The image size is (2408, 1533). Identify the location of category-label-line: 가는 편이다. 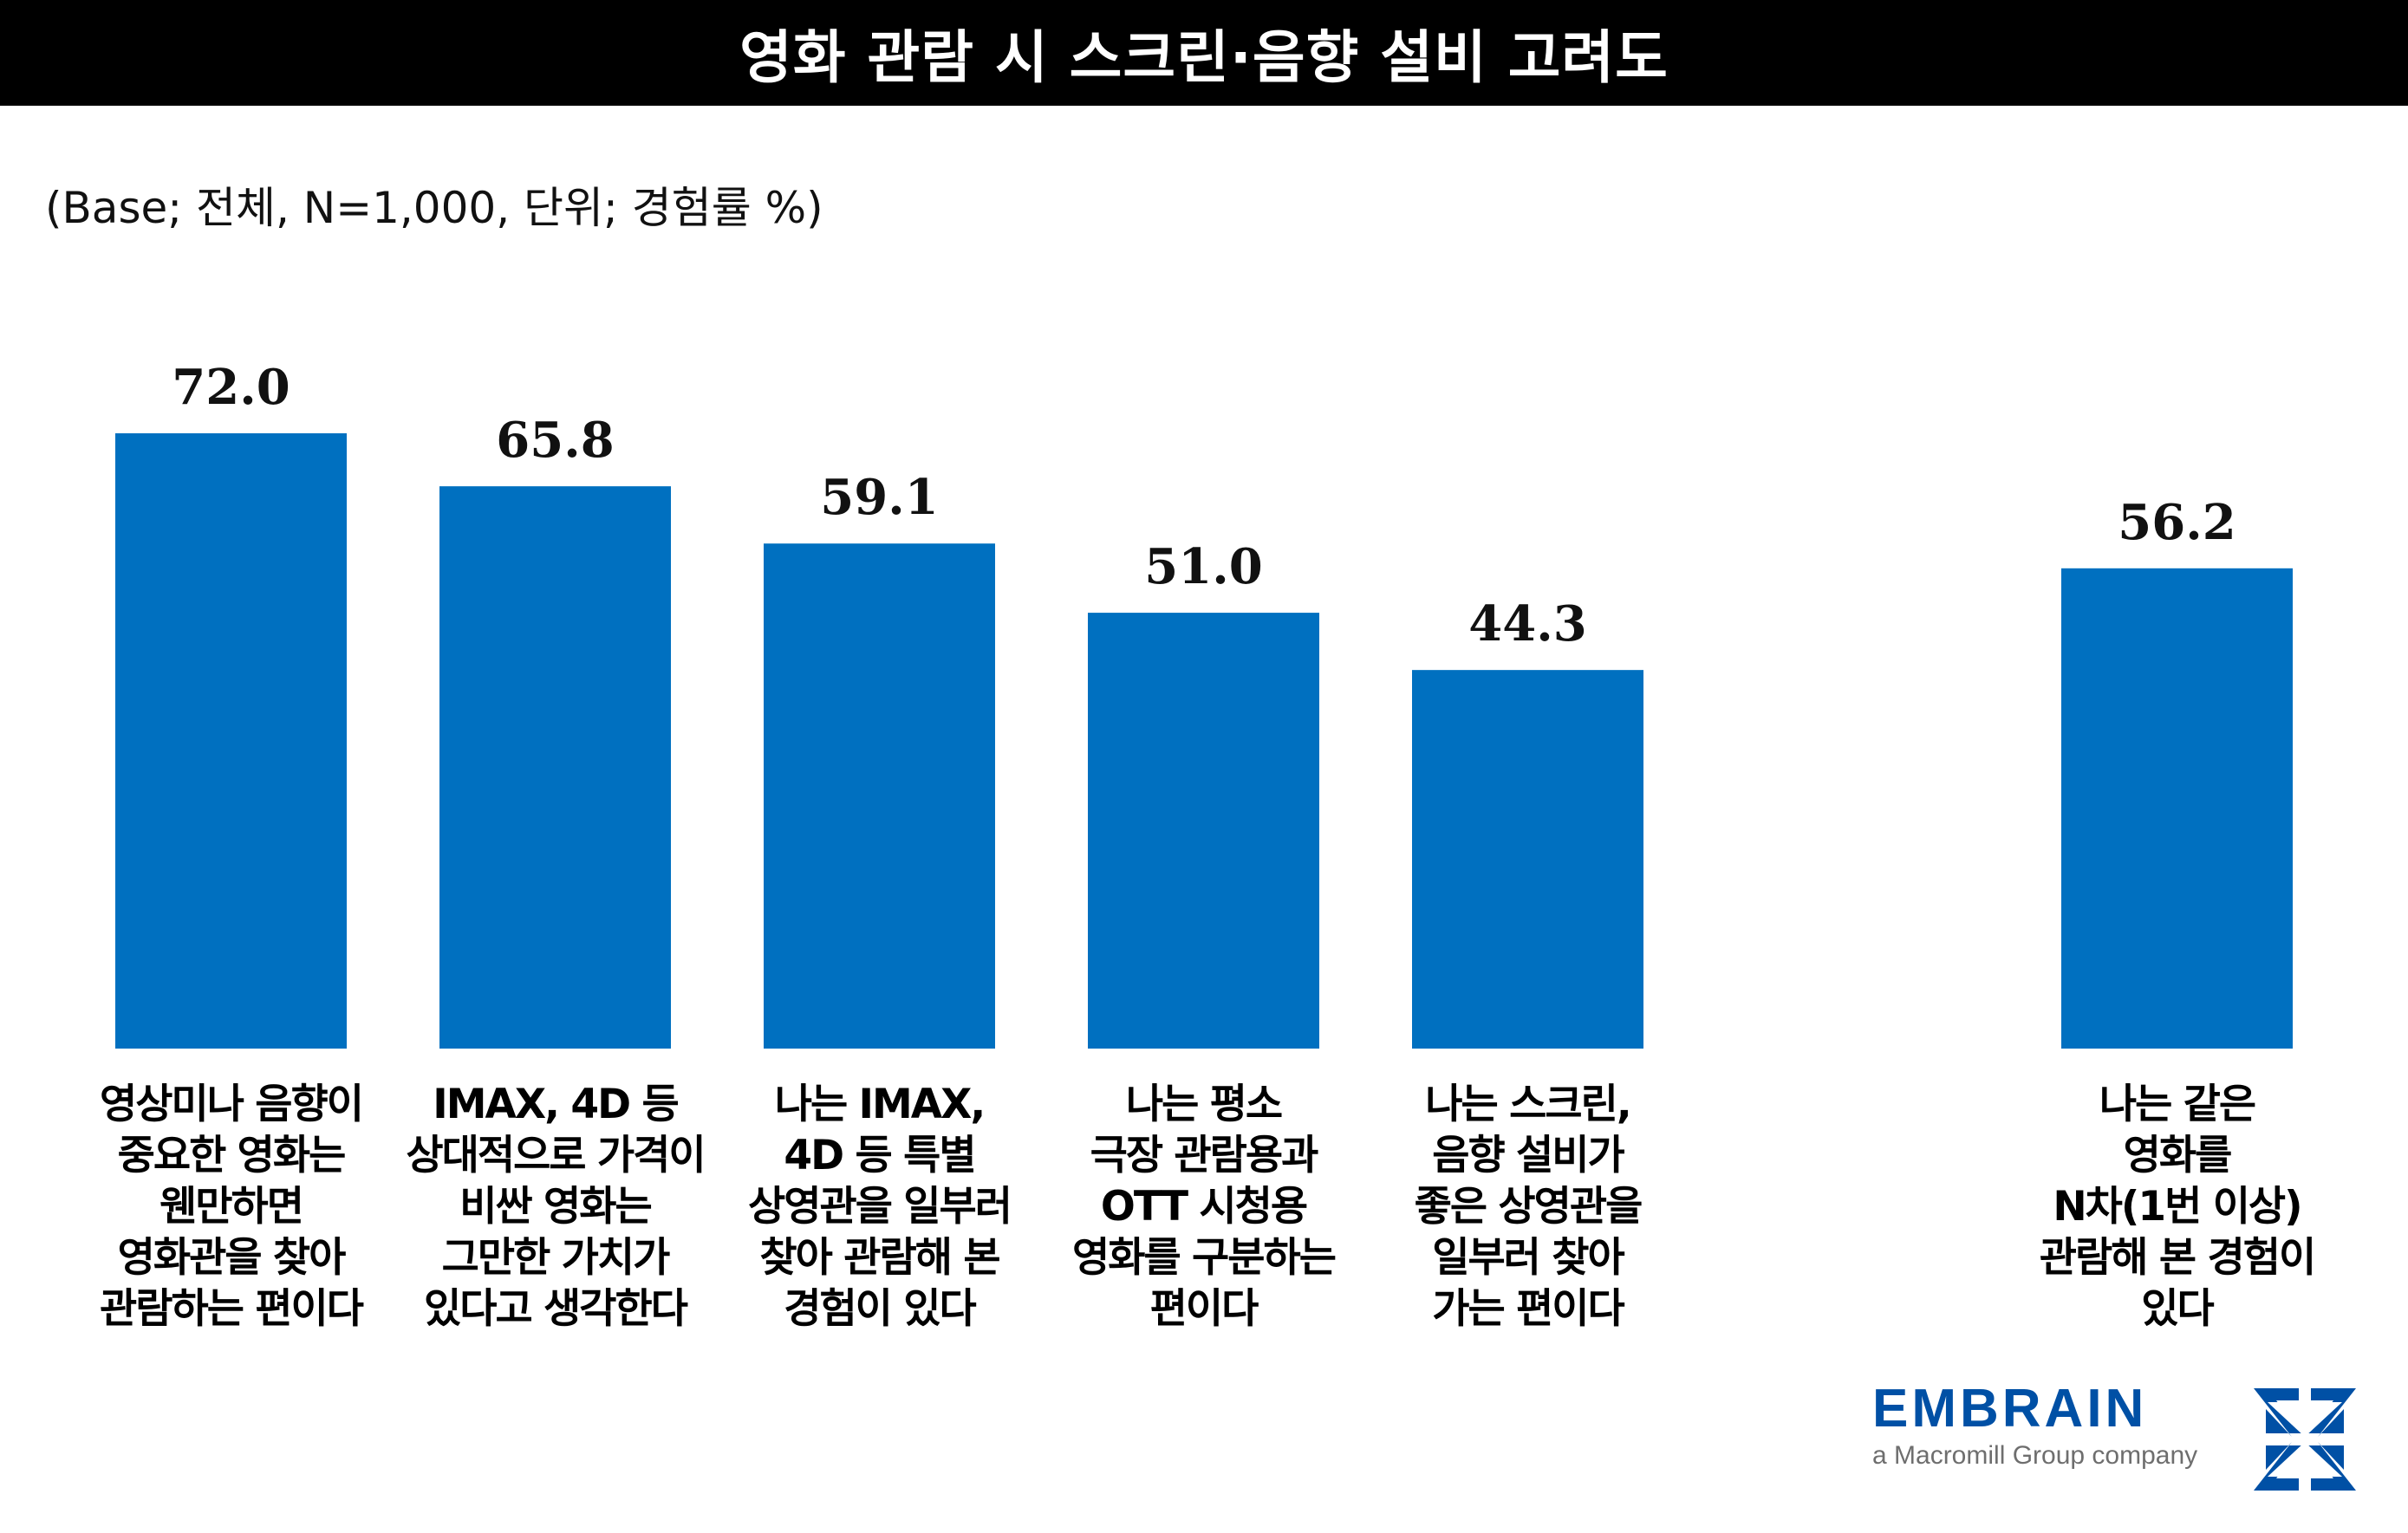
(1528, 1309).